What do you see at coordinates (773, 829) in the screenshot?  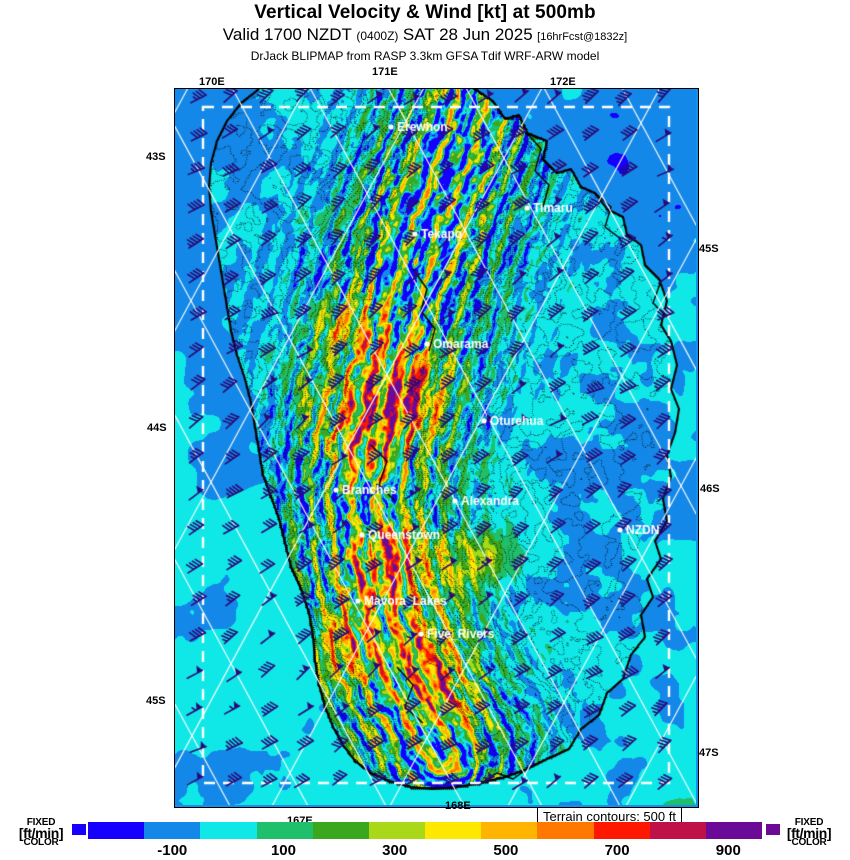 I see `colorbar-high-swatch` at bounding box center [773, 829].